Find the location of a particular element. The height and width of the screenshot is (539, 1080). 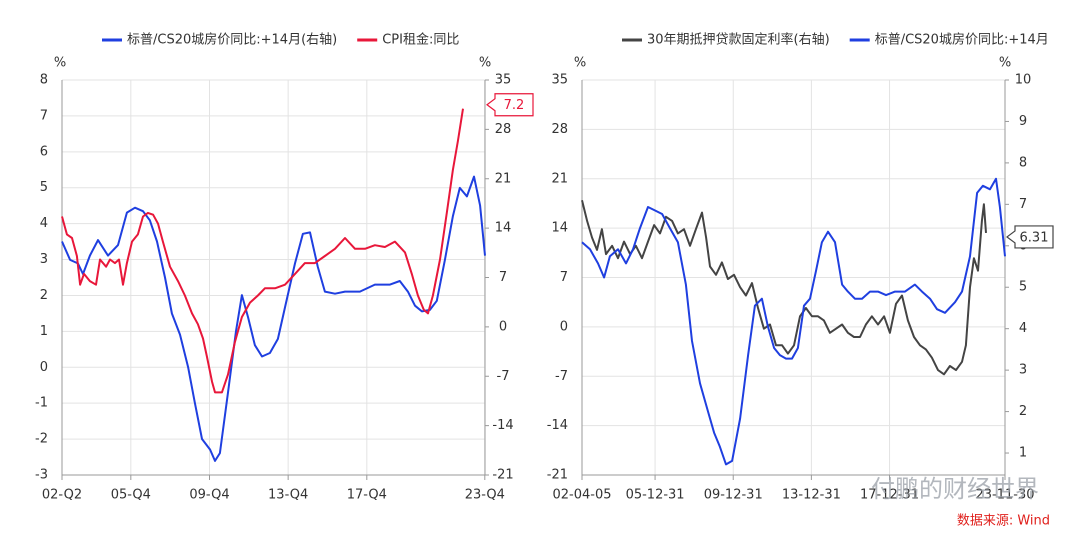

x-tick-label: 02-04-05 is located at coordinates (581, 495).